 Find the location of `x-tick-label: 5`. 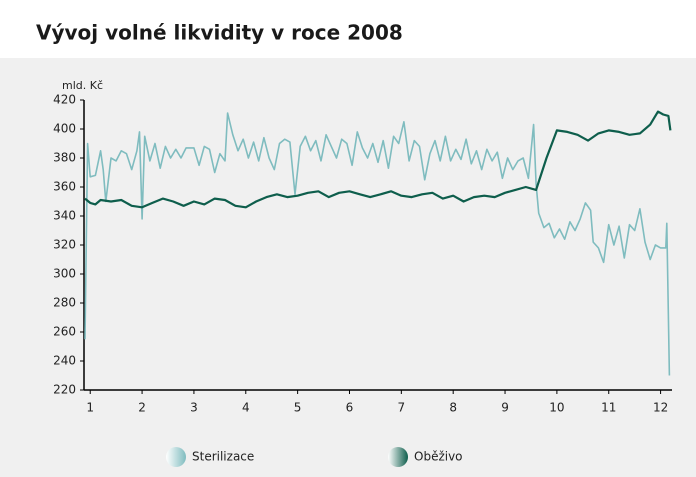

x-tick-label: 5 is located at coordinates (298, 408).